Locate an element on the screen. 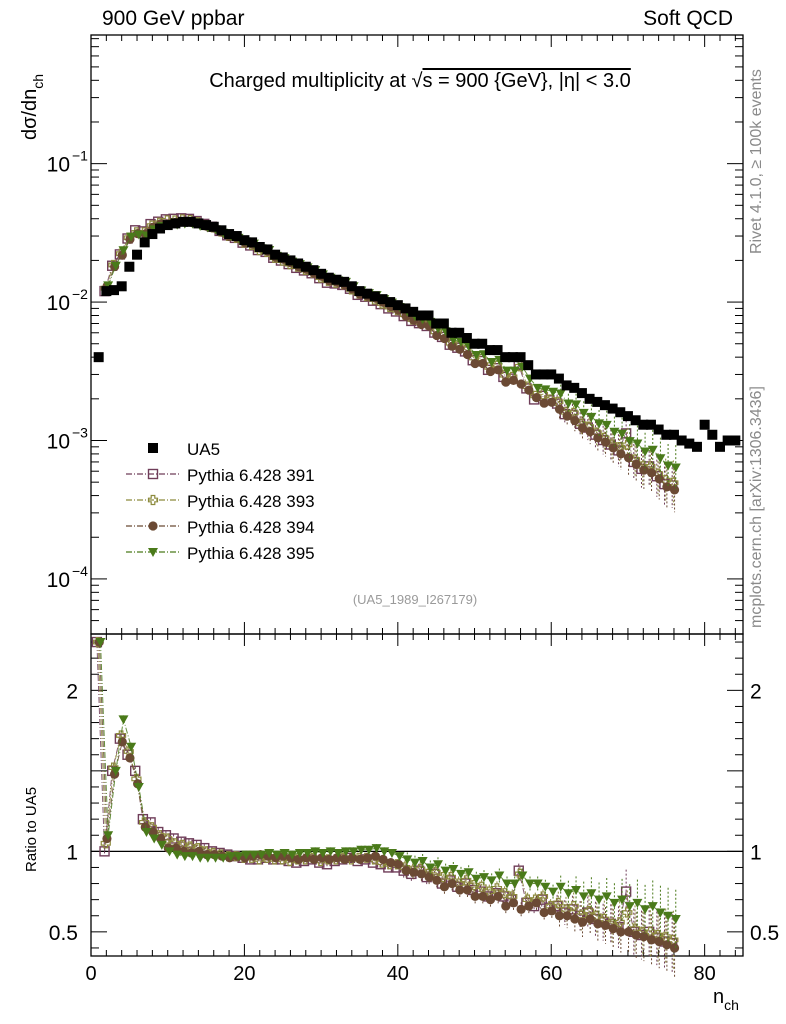 The width and height of the screenshot is (786, 1024). legend-entry: Pythia 6.428 394 is located at coordinates (220, 527).